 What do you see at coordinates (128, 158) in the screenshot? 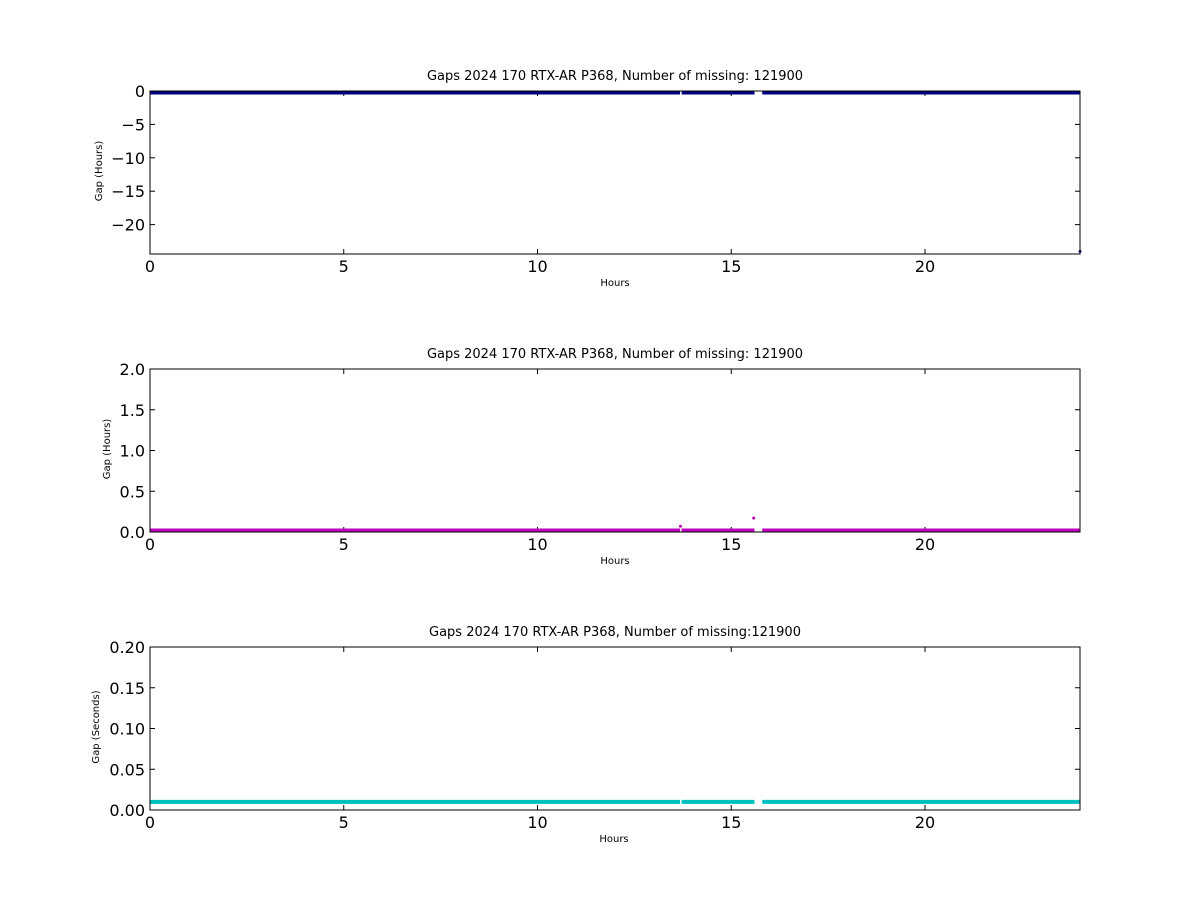
I see `y-tick-label: −10` at bounding box center [128, 158].